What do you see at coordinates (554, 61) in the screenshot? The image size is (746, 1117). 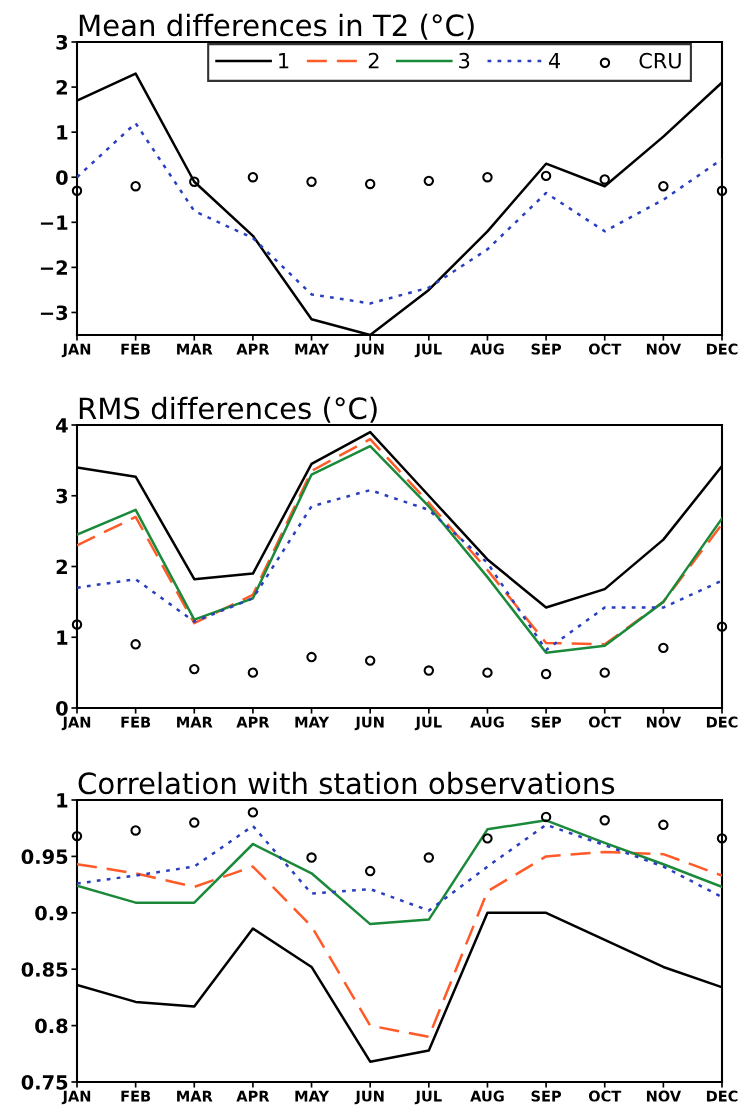 I see `legend-label: 4` at bounding box center [554, 61].